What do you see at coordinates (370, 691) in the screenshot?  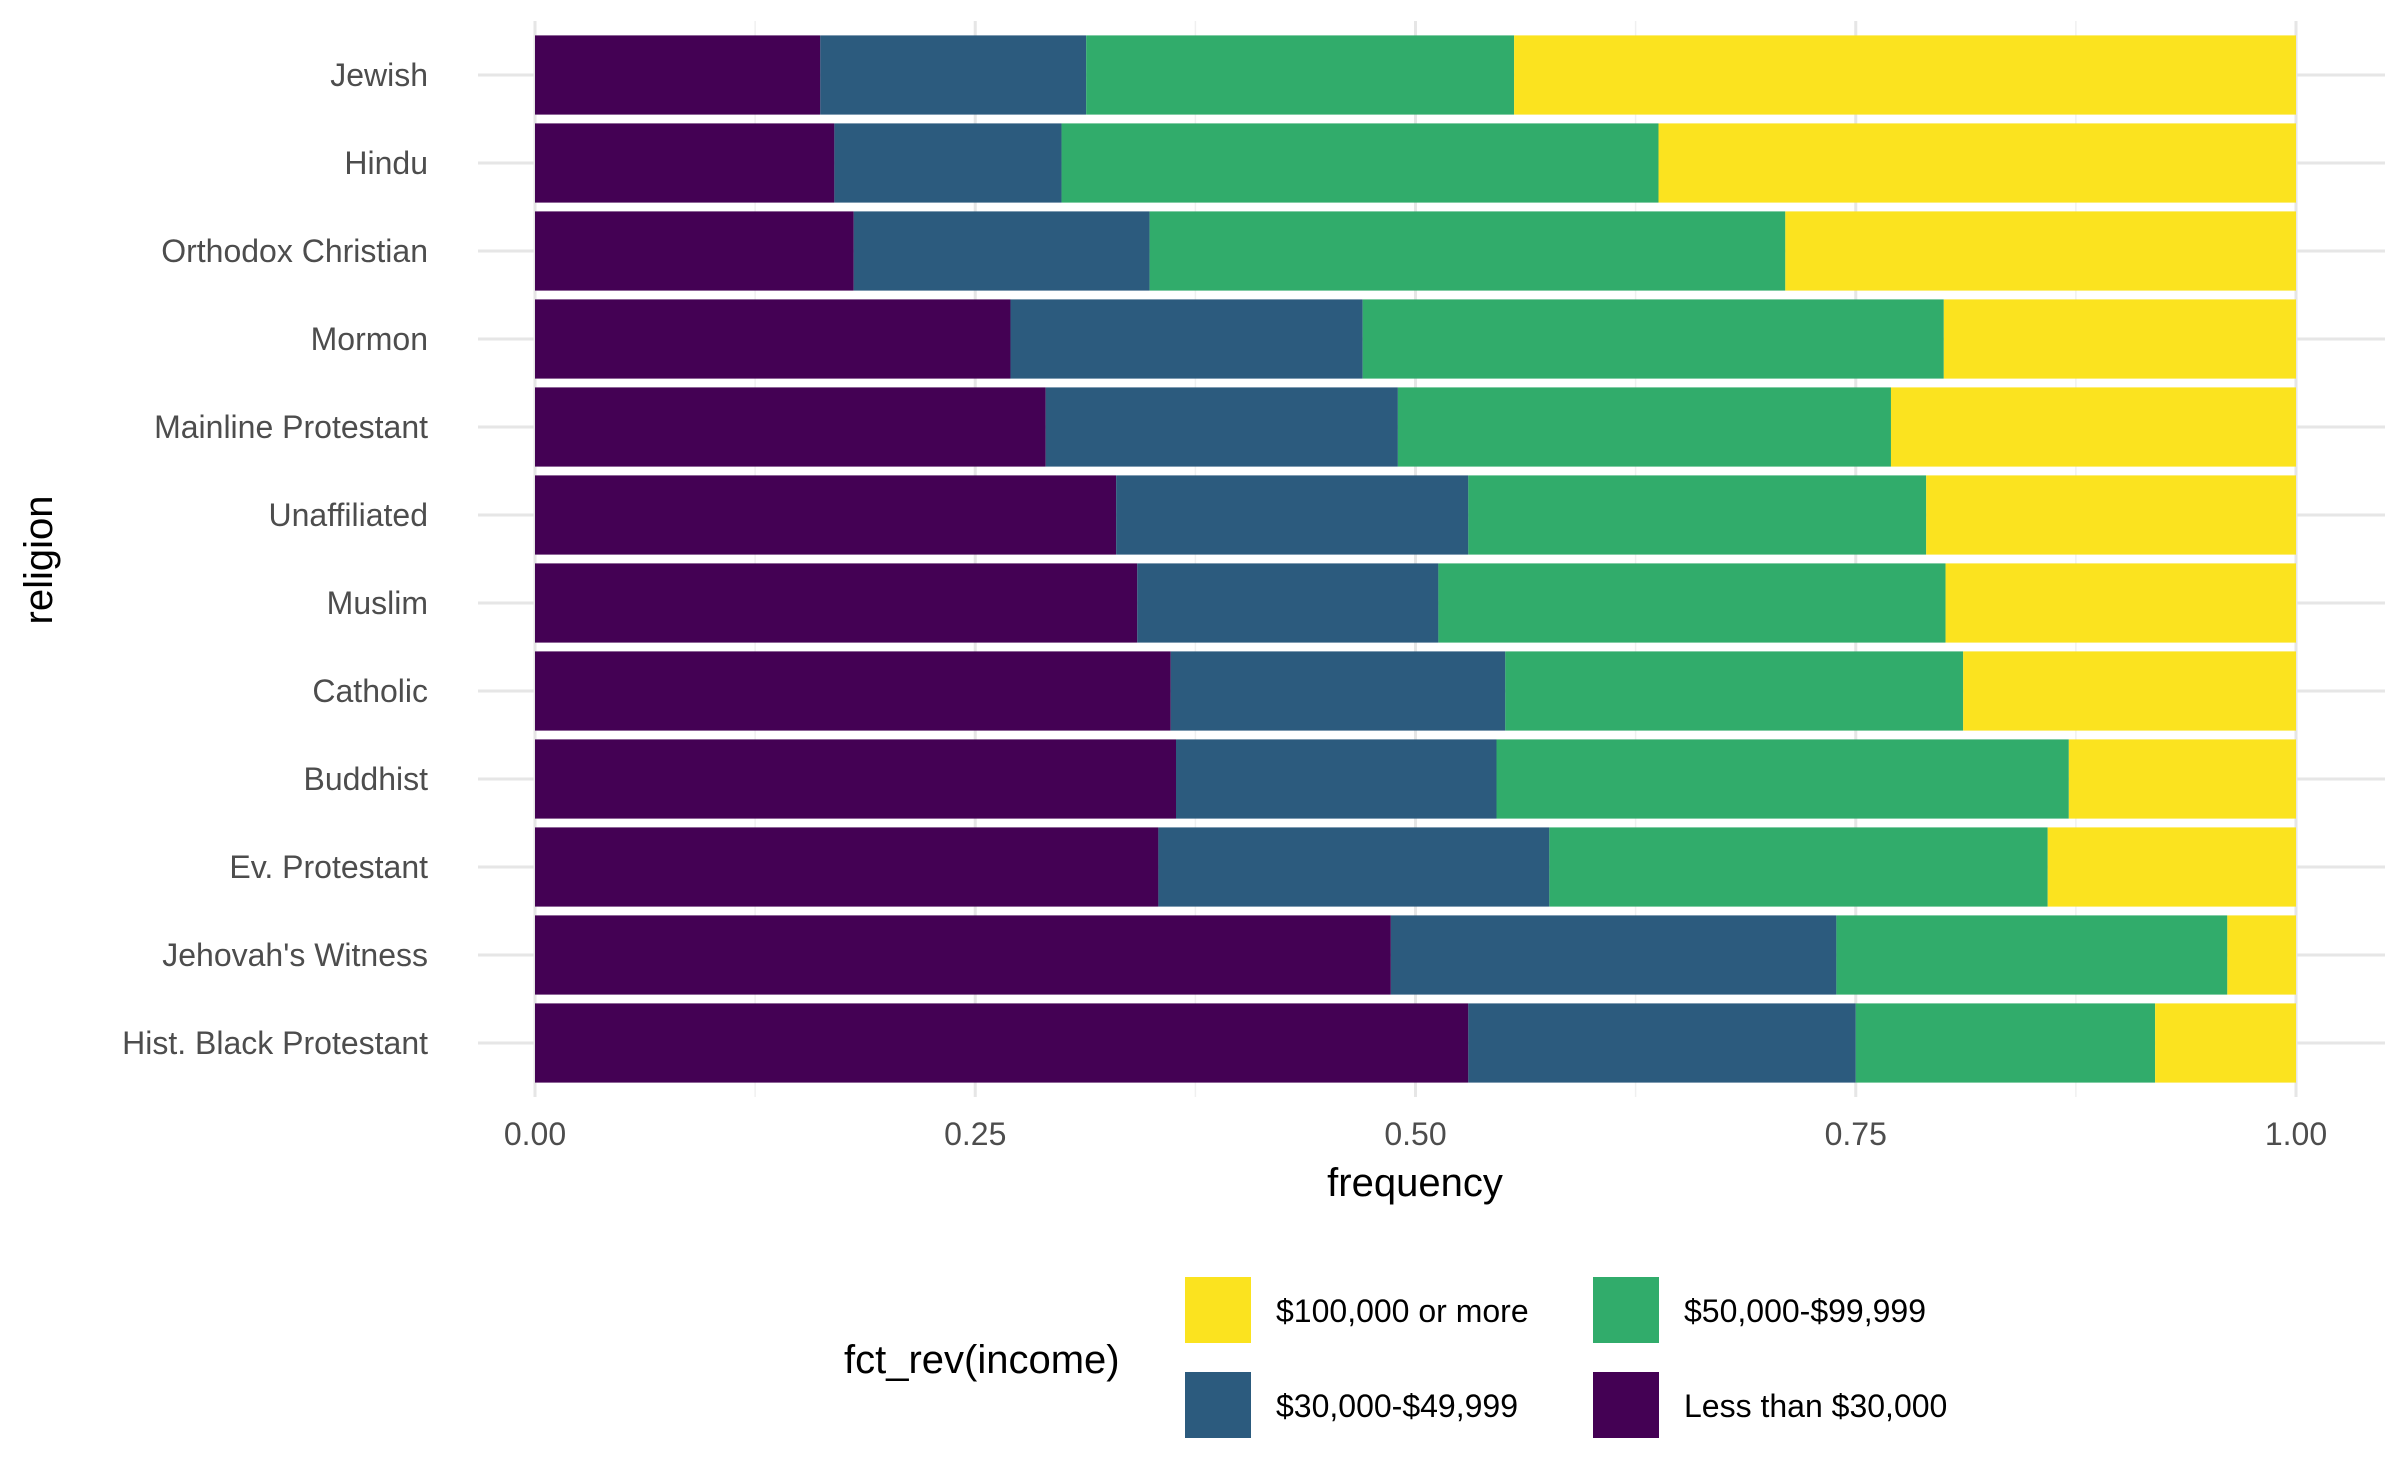 I see `y-tick-label: Catholic` at bounding box center [370, 691].